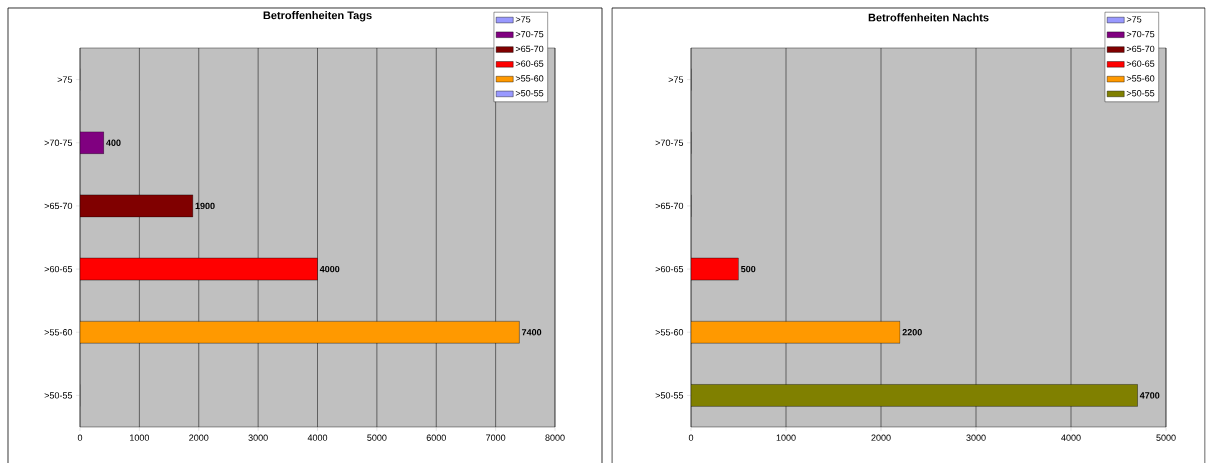 The height and width of the screenshot is (463, 1209). Describe the element at coordinates (317, 16) in the screenshot. I see `chart-title: Betroffenheiten Tags` at that location.